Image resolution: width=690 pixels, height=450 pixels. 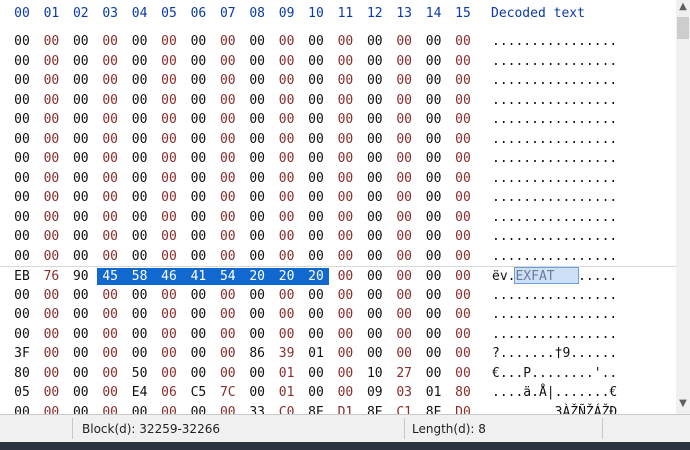 What do you see at coordinates (683, 28) in the screenshot?
I see `scrollbar-thumb` at bounding box center [683, 28].